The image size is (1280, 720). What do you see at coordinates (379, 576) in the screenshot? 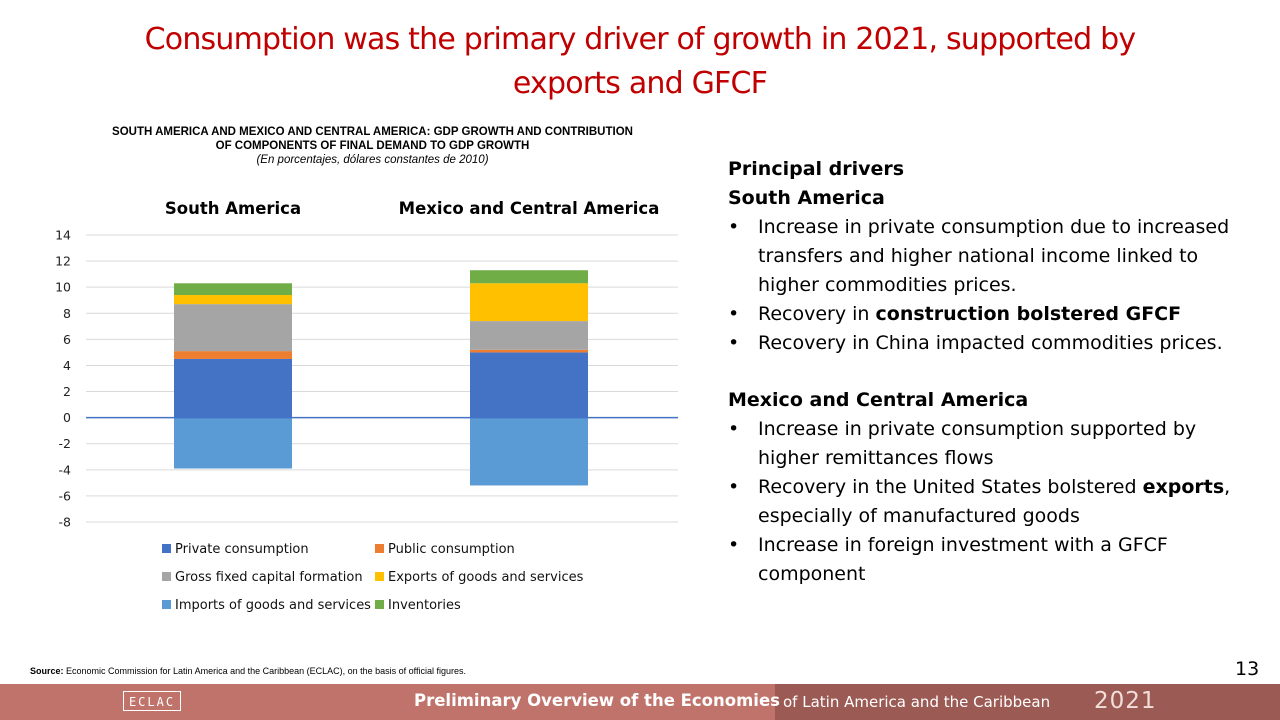
I see `legend-swatch-exports` at bounding box center [379, 576].